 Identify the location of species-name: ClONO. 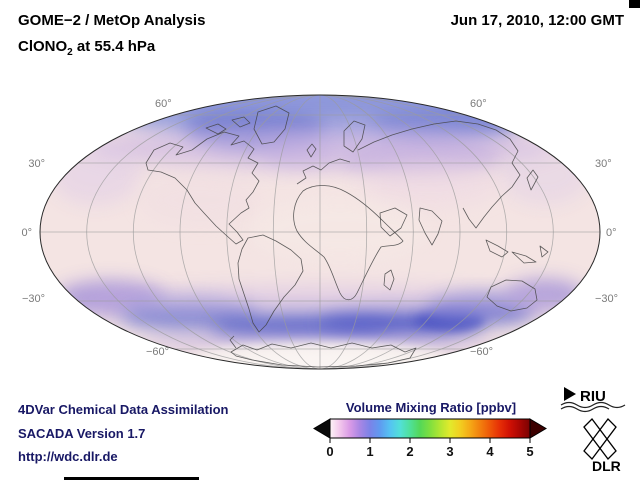
(43, 46).